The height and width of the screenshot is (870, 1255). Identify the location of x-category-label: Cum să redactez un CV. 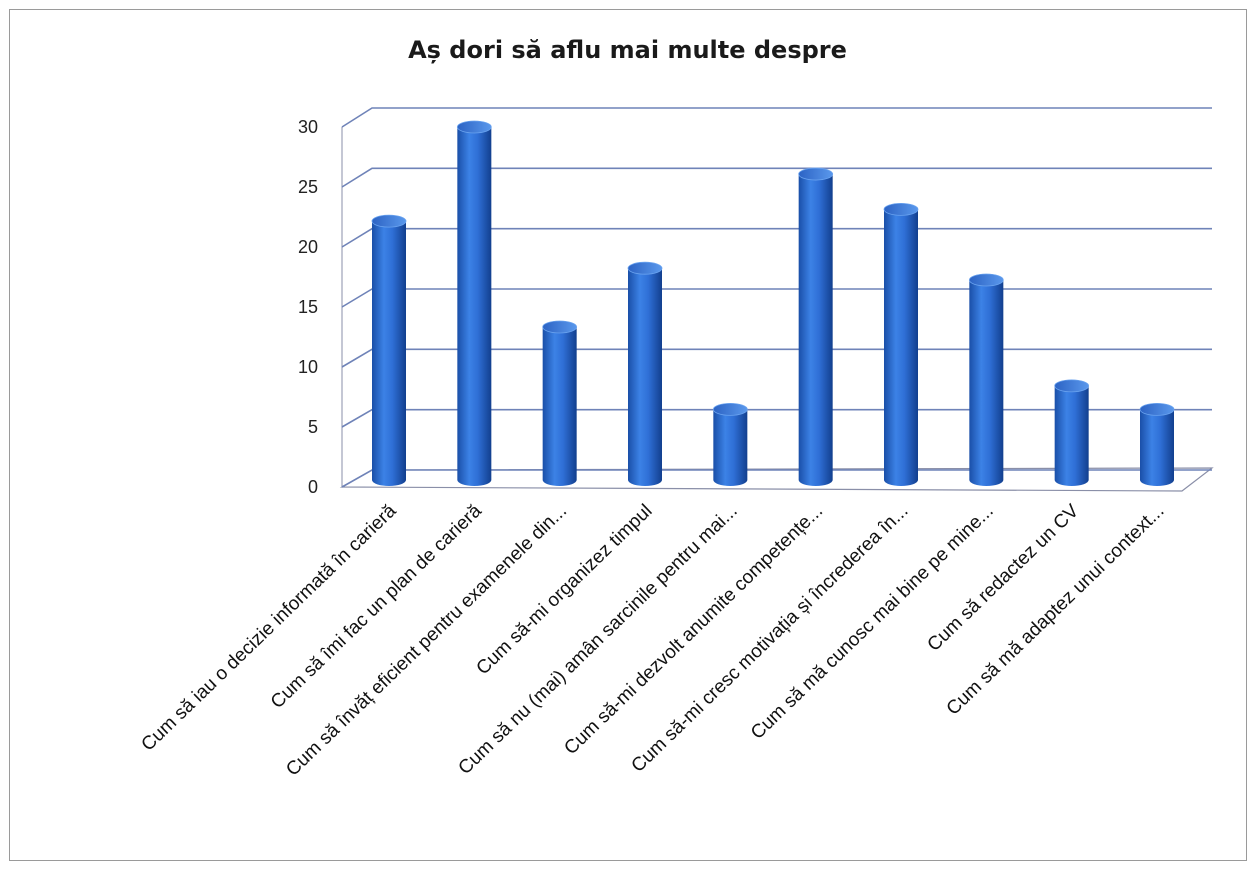
(1003, 577).